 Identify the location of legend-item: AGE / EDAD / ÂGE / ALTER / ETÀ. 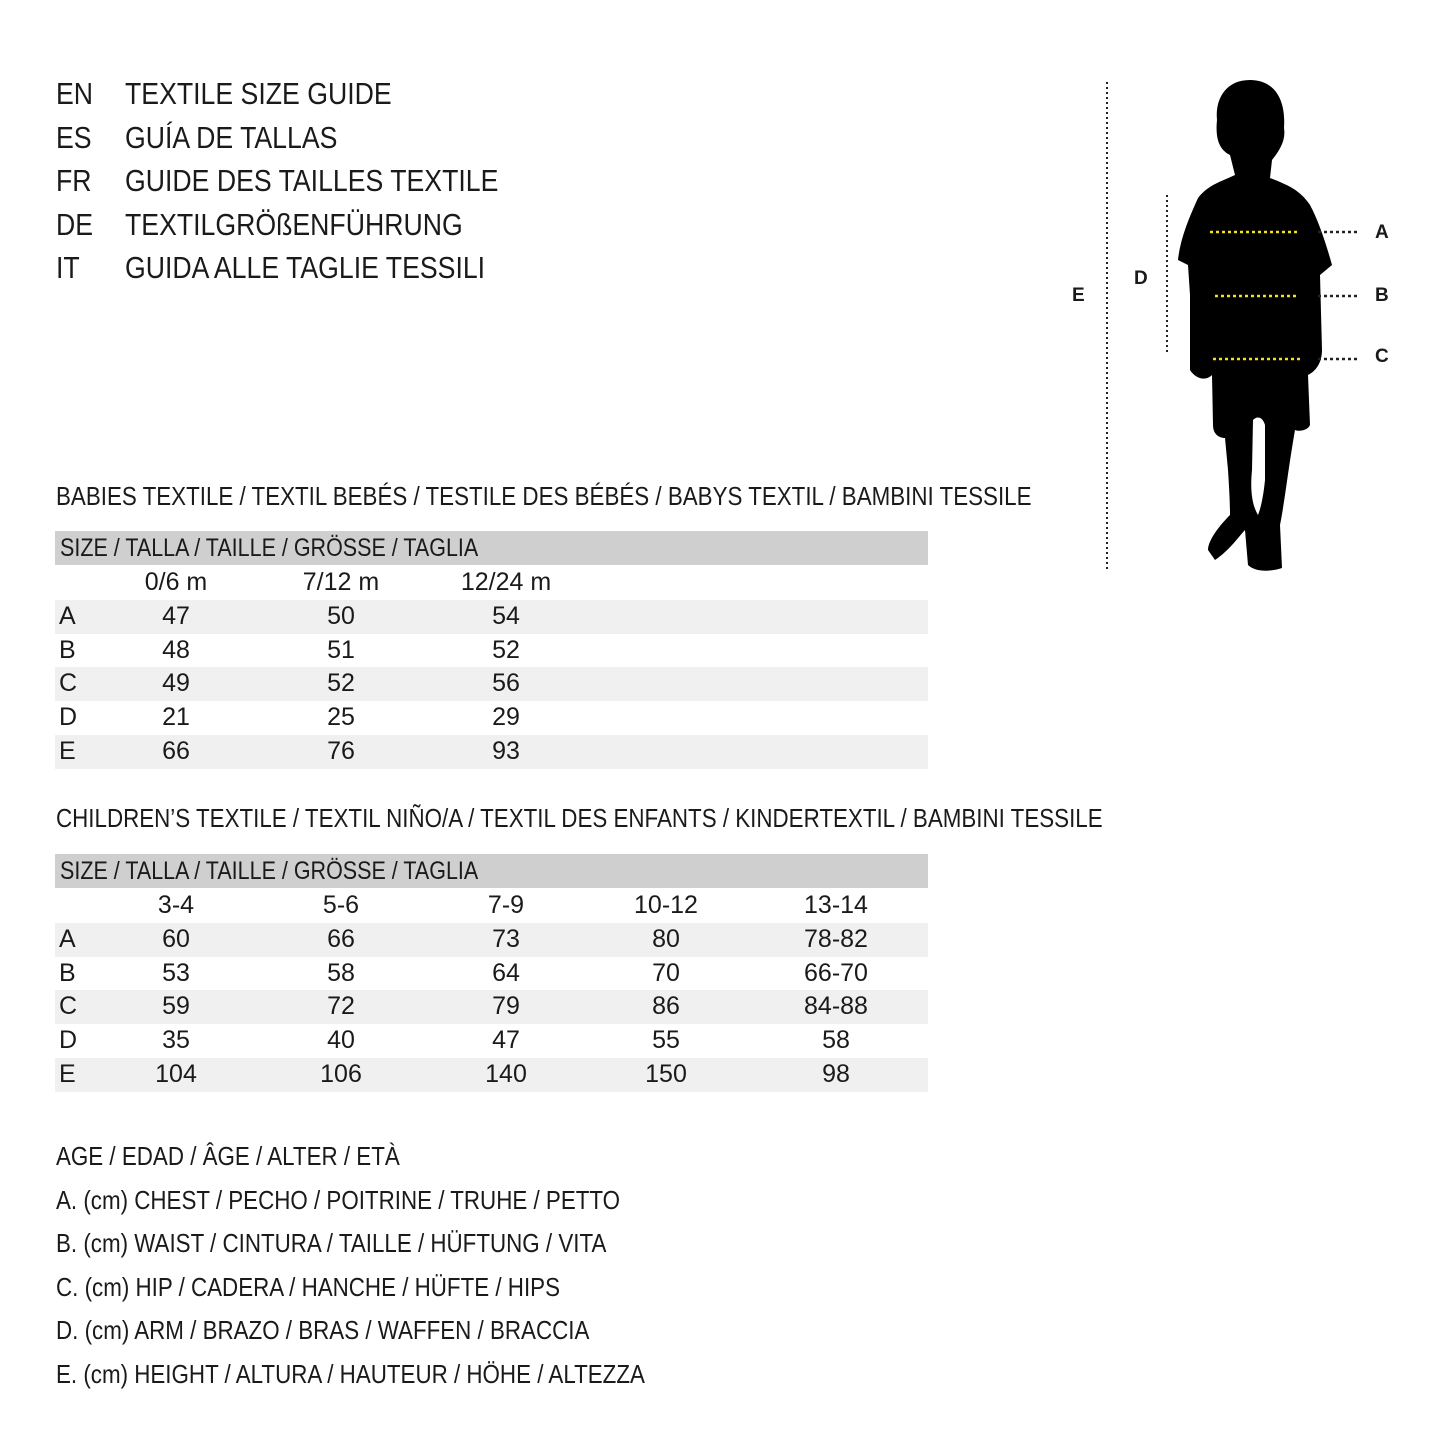
(228, 1156).